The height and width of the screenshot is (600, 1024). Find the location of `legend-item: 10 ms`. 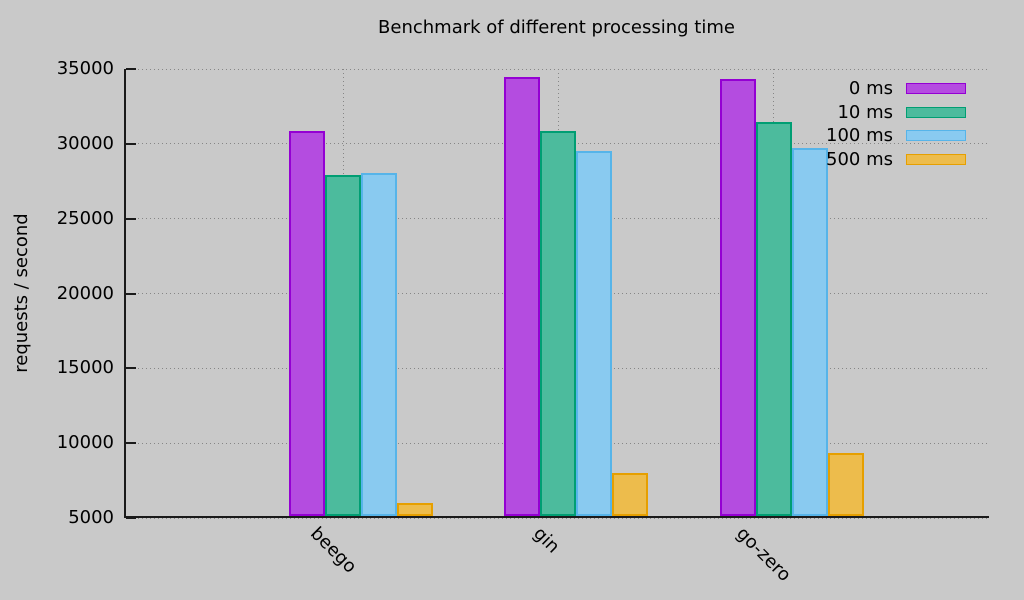

legend-item: 10 ms is located at coordinates (896, 113).